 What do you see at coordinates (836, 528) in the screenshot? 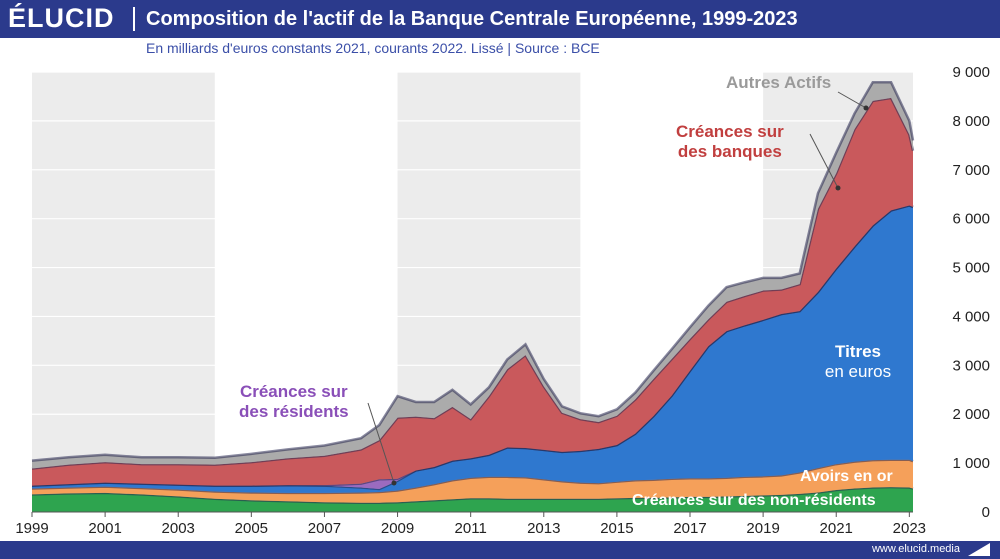
I see `x-tick-label: 2021` at bounding box center [836, 528].